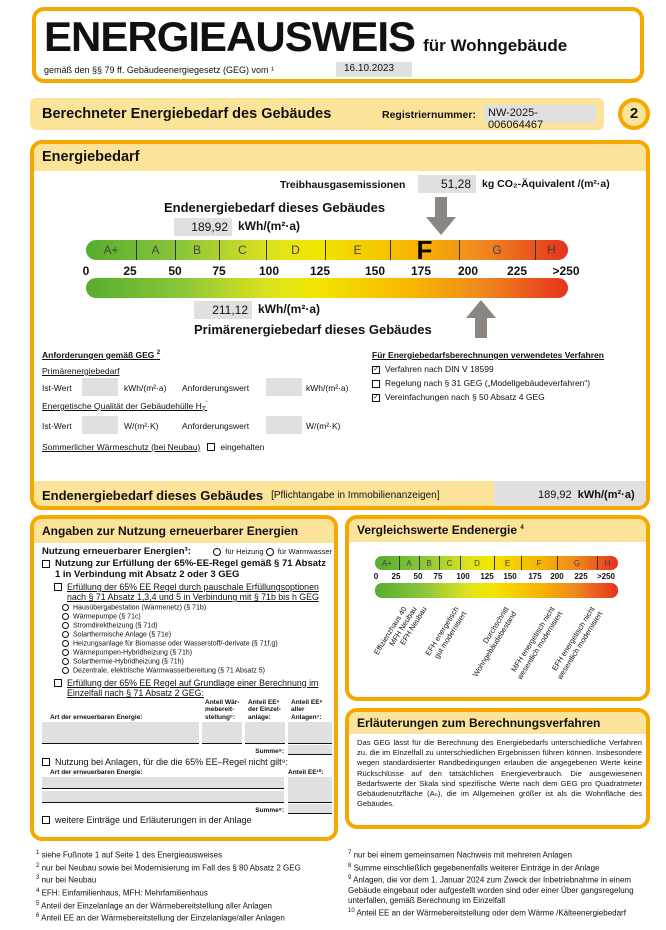  What do you see at coordinates (38, 878) in the screenshot?
I see `footnote-number: 3` at bounding box center [38, 878].